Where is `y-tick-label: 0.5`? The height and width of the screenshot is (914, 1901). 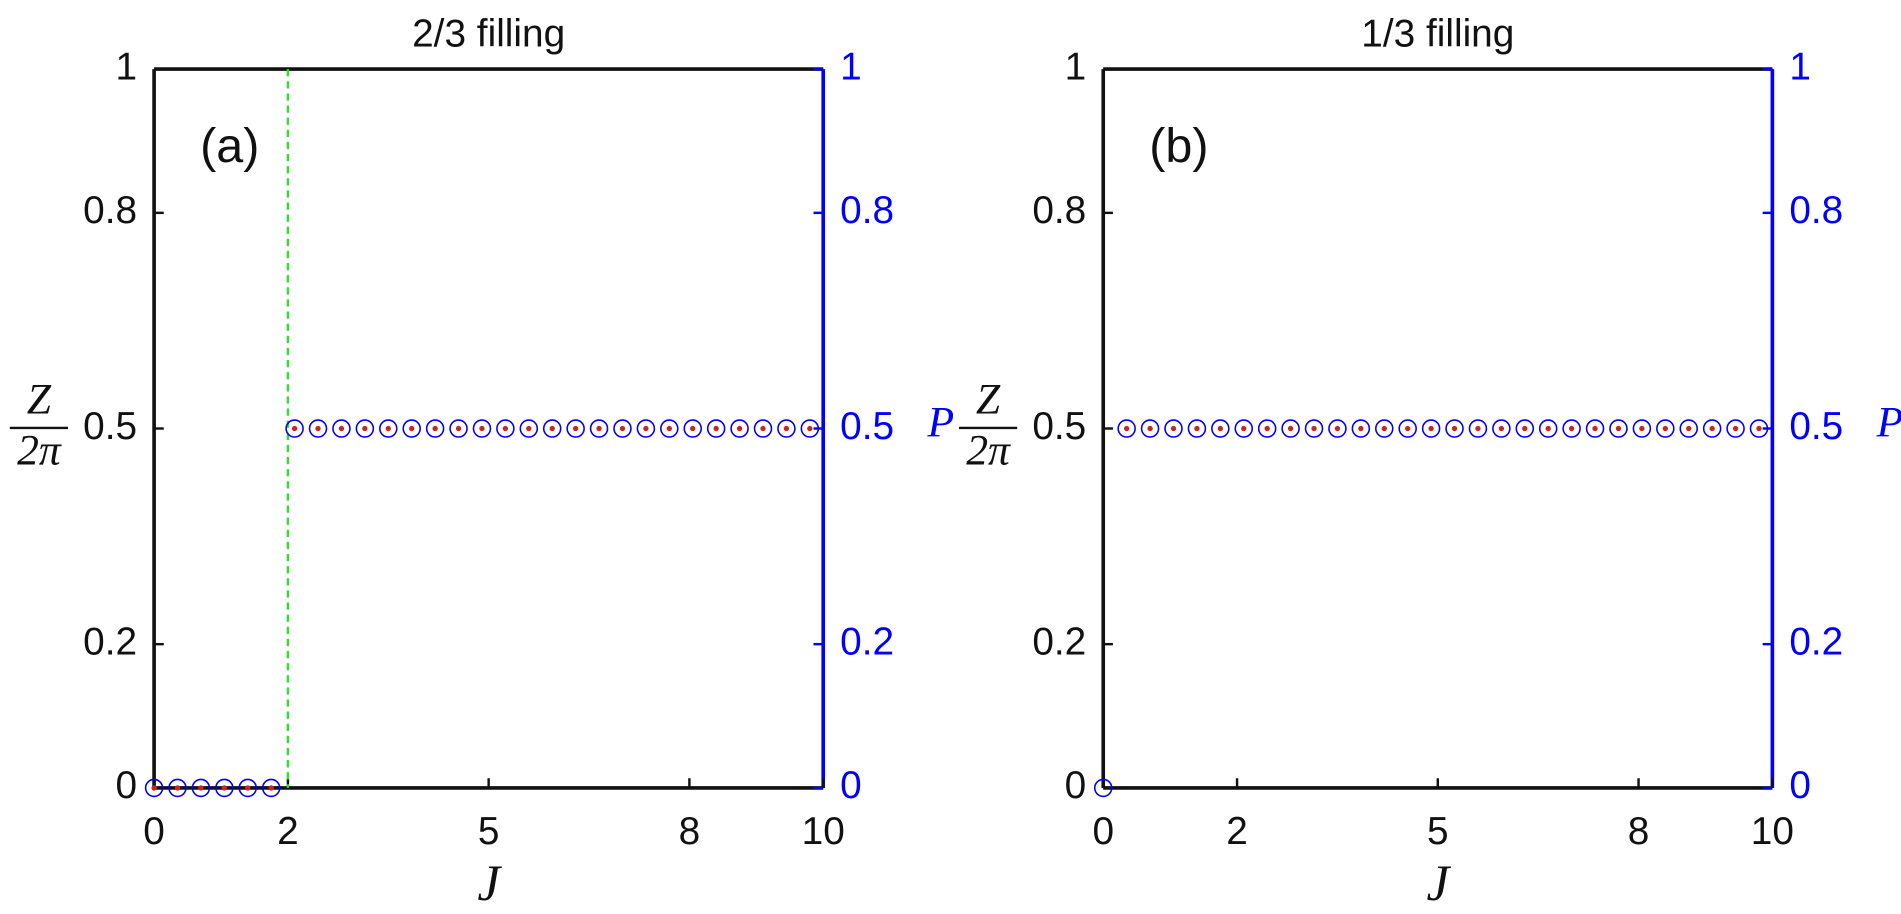 y-tick-label: 0.5 is located at coordinates (1059, 426).